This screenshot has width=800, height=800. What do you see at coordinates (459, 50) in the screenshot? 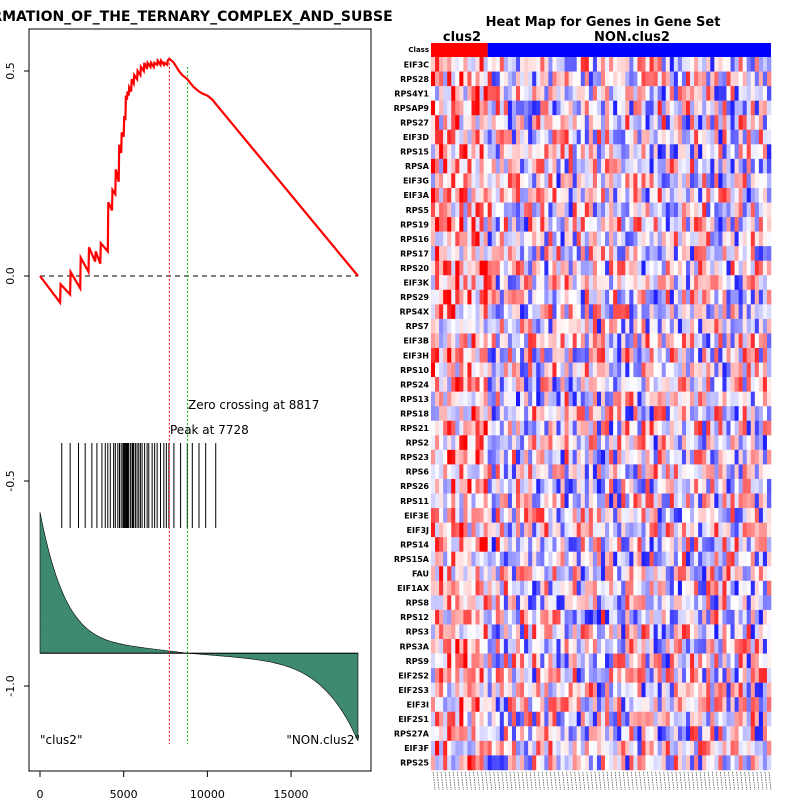
I see `class-bar-segment` at bounding box center [459, 50].